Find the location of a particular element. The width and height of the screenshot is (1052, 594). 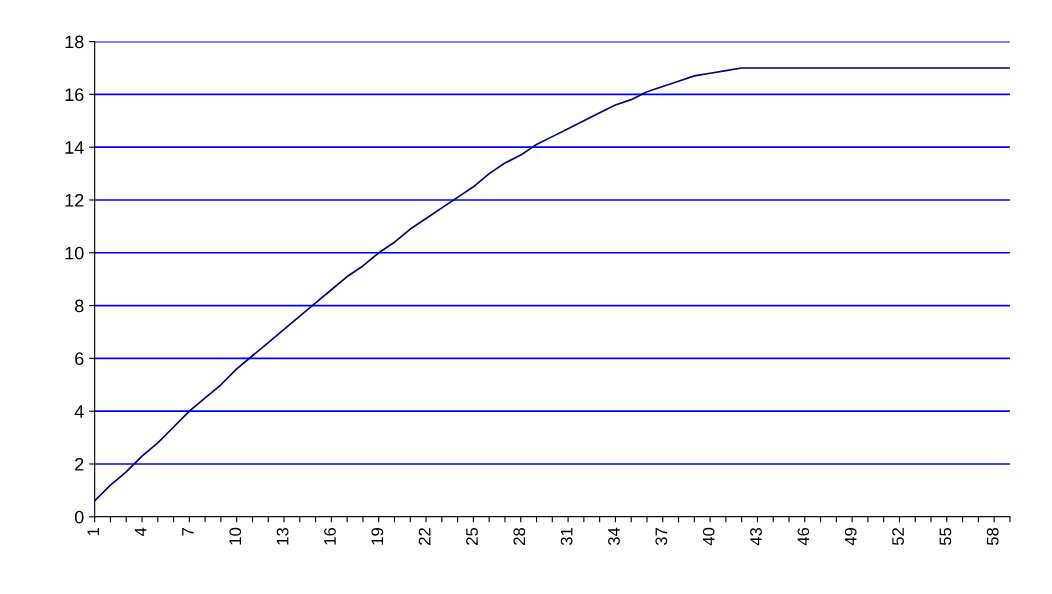

x-tick-label: 22 is located at coordinates (424, 536).